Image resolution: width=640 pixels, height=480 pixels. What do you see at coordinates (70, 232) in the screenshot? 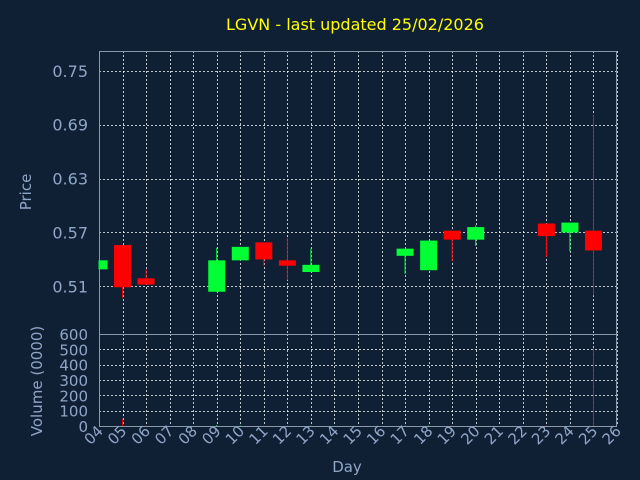
I see `price-tick-label: 0.57` at bounding box center [70, 232].